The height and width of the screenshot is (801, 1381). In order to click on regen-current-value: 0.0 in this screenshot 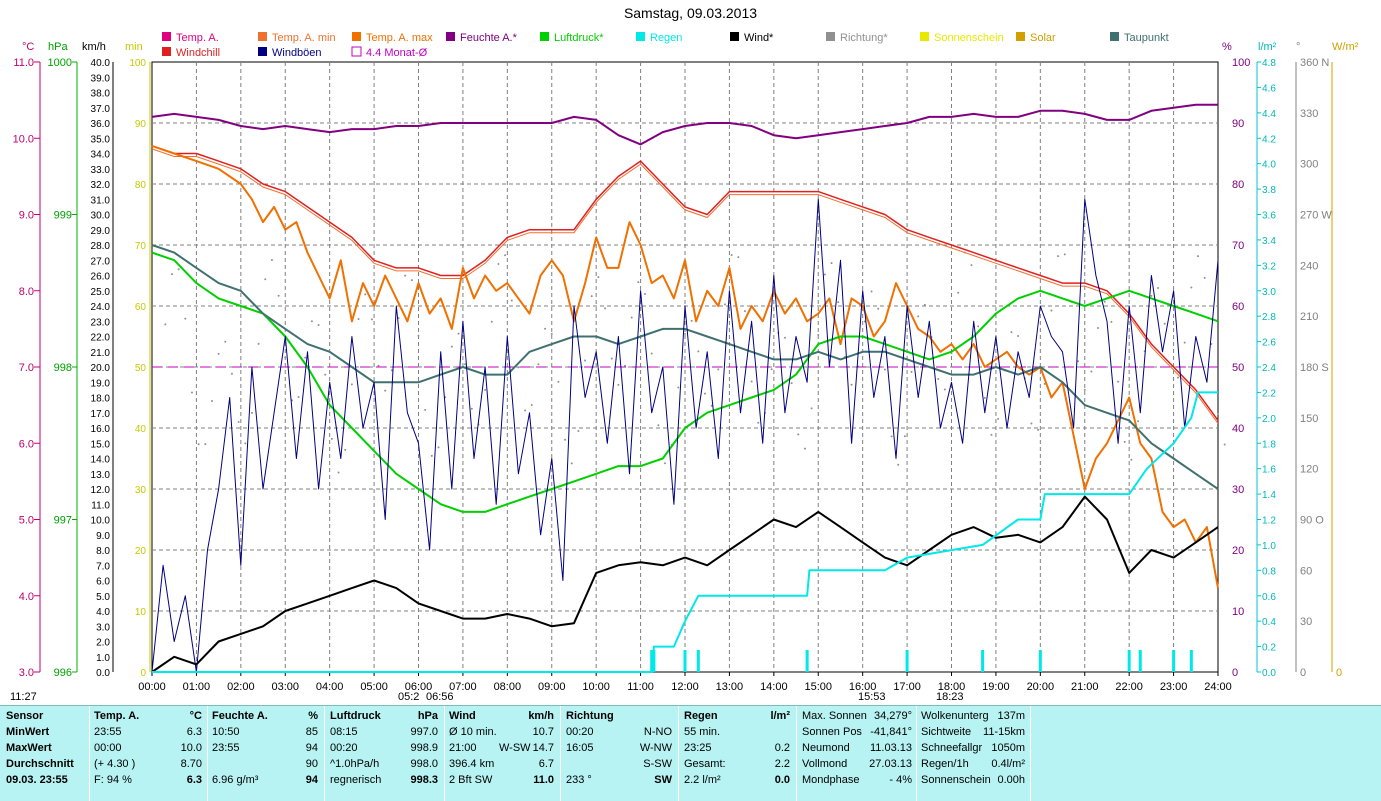, I will do `click(782, 780)`.